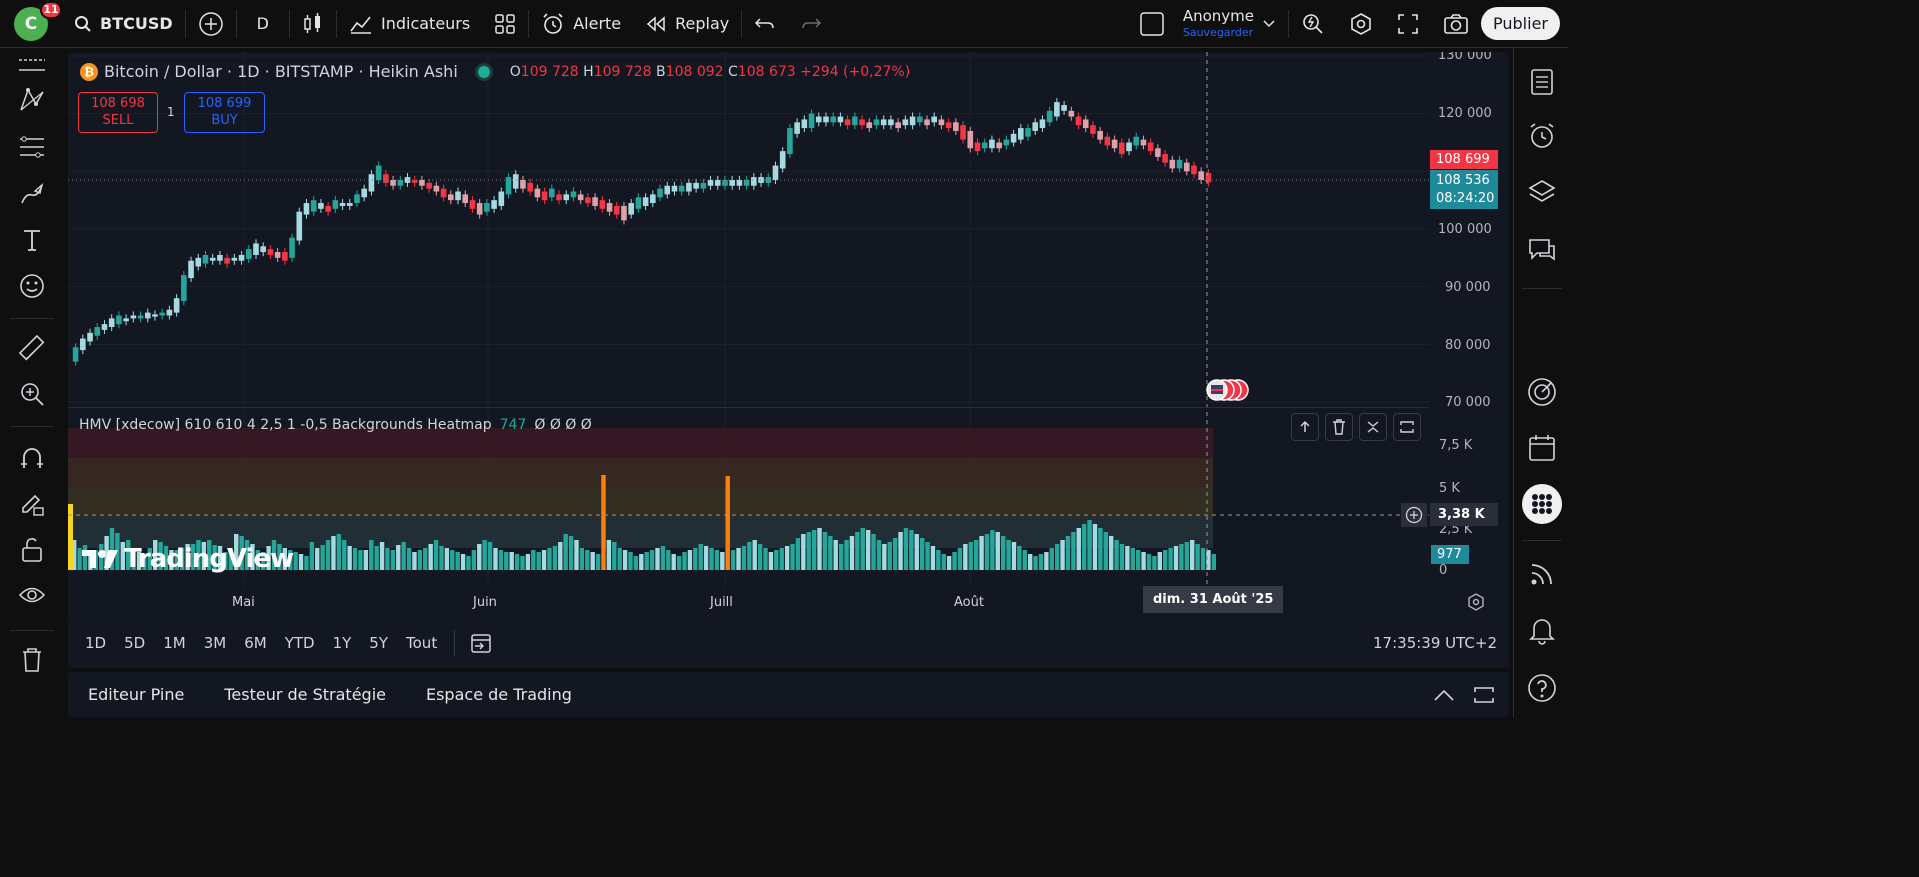 The width and height of the screenshot is (1919, 877). What do you see at coordinates (215, 643) in the screenshot?
I see `range-3m-button: 3M` at bounding box center [215, 643].